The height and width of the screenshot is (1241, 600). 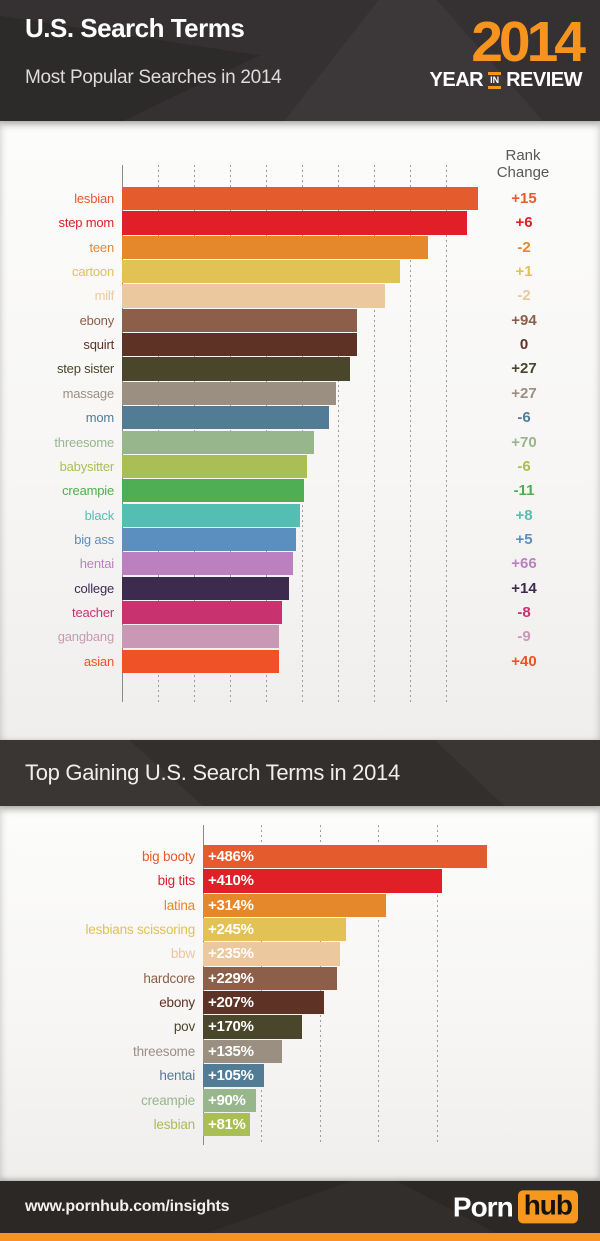 I want to click on bar-value-label: +170%, so click(x=231, y=1027).